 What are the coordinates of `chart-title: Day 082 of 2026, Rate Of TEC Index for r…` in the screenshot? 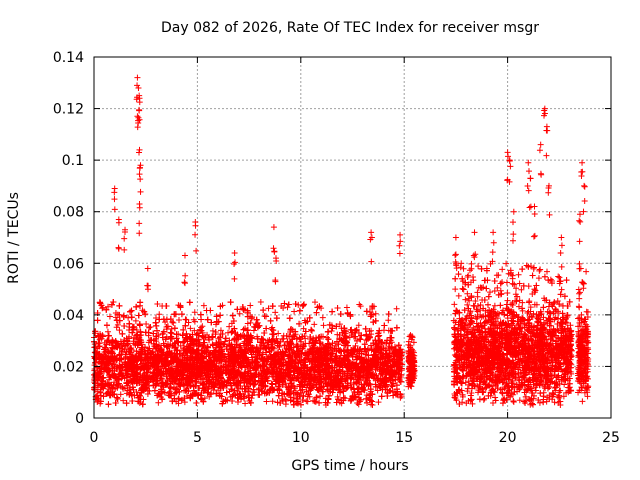 It's located at (350, 28).